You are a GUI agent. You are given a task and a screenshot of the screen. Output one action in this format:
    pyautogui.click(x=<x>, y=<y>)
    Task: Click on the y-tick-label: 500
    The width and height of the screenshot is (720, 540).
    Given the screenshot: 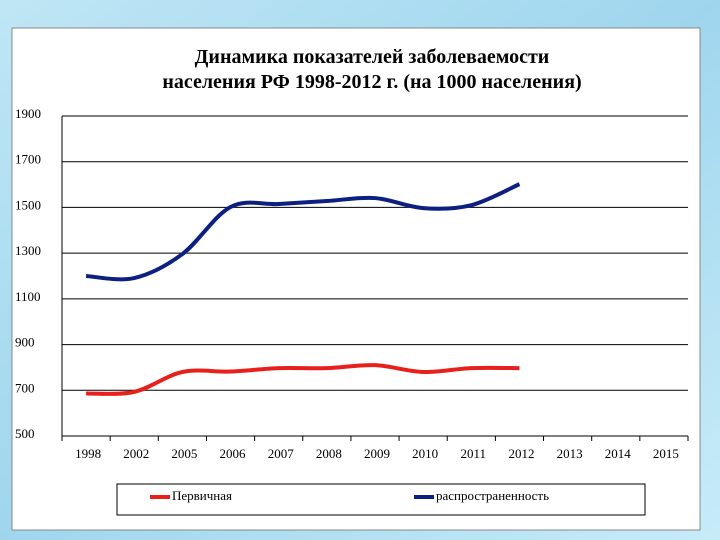 What is the action you would take?
    pyautogui.click(x=25, y=433)
    